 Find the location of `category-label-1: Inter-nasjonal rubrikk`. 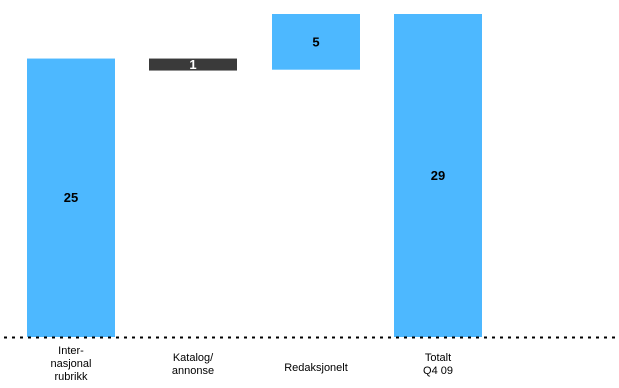

category-label-1: Inter-nasjonal rubrikk is located at coordinates (71, 364).